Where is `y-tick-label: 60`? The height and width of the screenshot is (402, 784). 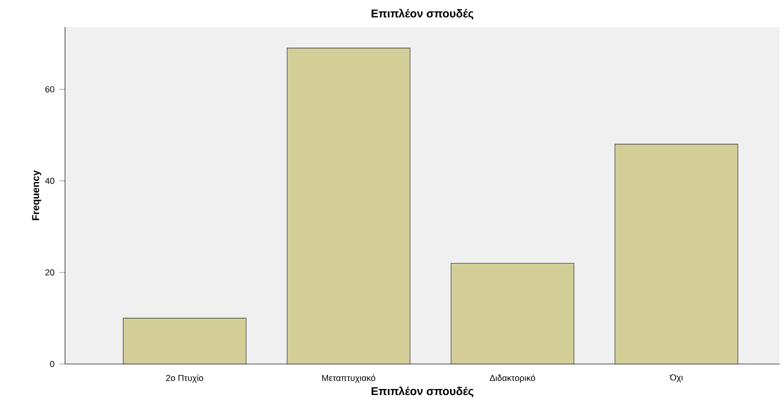
y-tick-label: 60 is located at coordinates (49, 89).